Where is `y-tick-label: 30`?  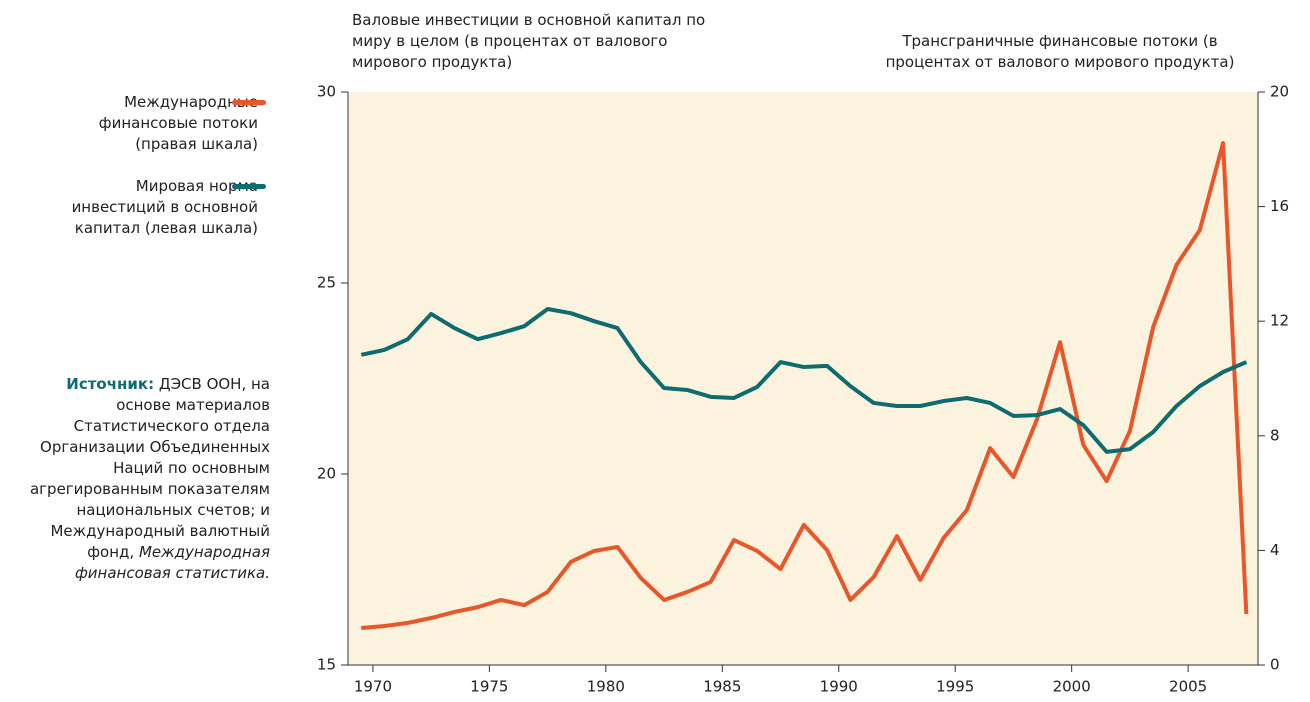
y-tick-label: 30 is located at coordinates (326, 92).